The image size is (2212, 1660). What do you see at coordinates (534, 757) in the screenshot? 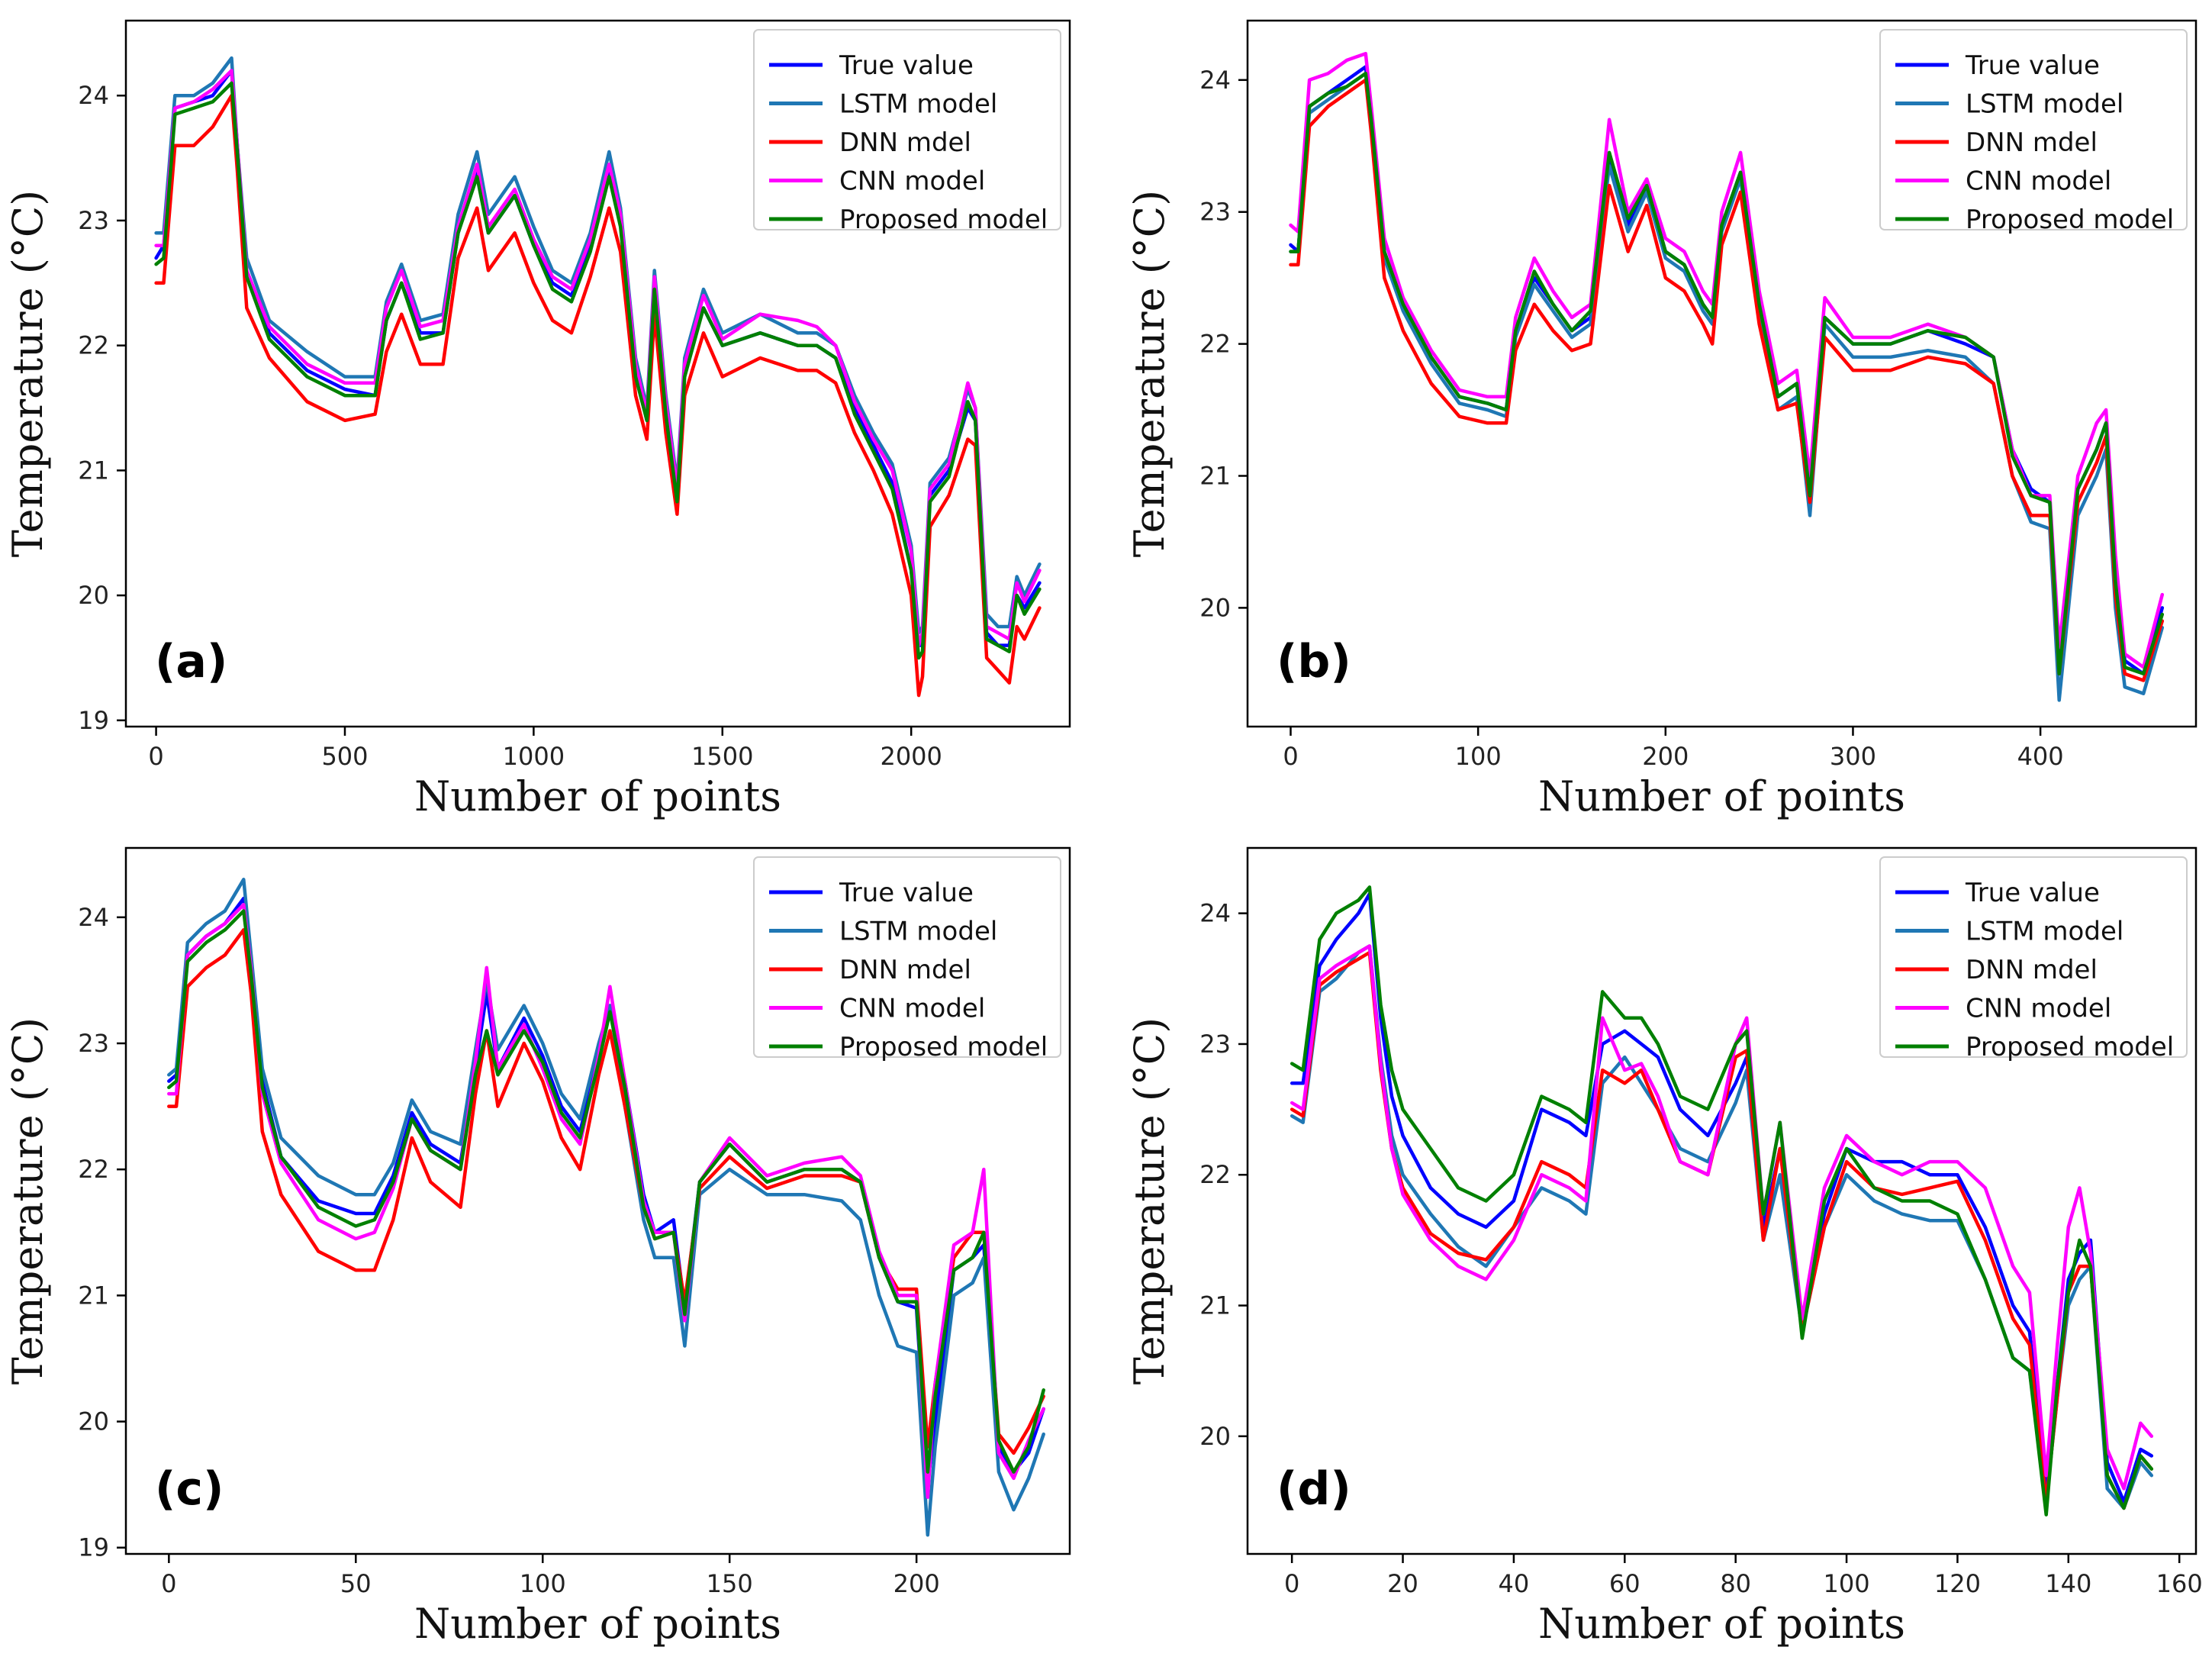
I see `x-tick-label: 1000` at bounding box center [534, 757].